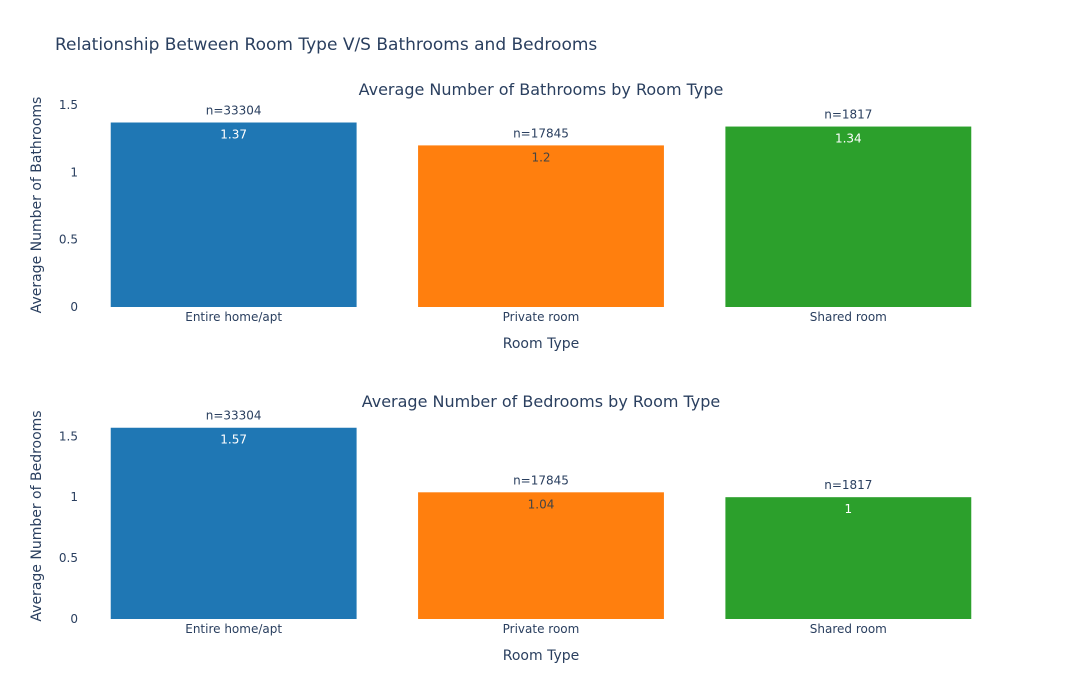 This screenshot has height=700, width=1082. What do you see at coordinates (848, 139) in the screenshot?
I see `bar-value-label: 1.34` at bounding box center [848, 139].